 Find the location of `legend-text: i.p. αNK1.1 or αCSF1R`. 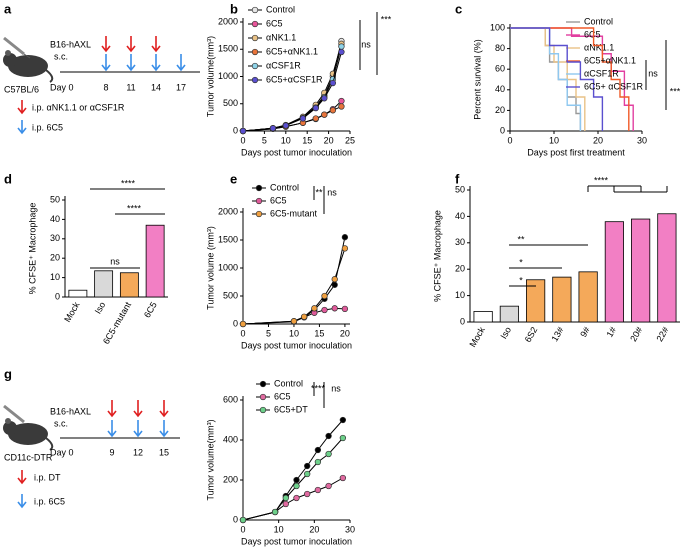

legend-text: i.p. αNK1.1 or αCSF1R is located at coordinates (78, 107).